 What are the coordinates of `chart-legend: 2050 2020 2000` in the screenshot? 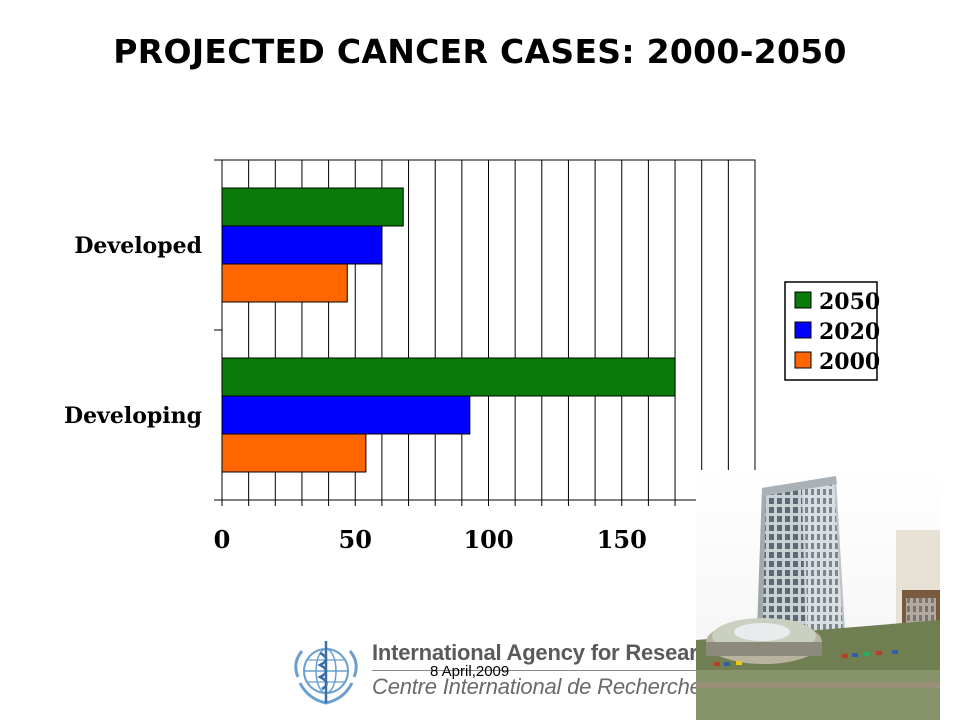 It's located at (832, 331).